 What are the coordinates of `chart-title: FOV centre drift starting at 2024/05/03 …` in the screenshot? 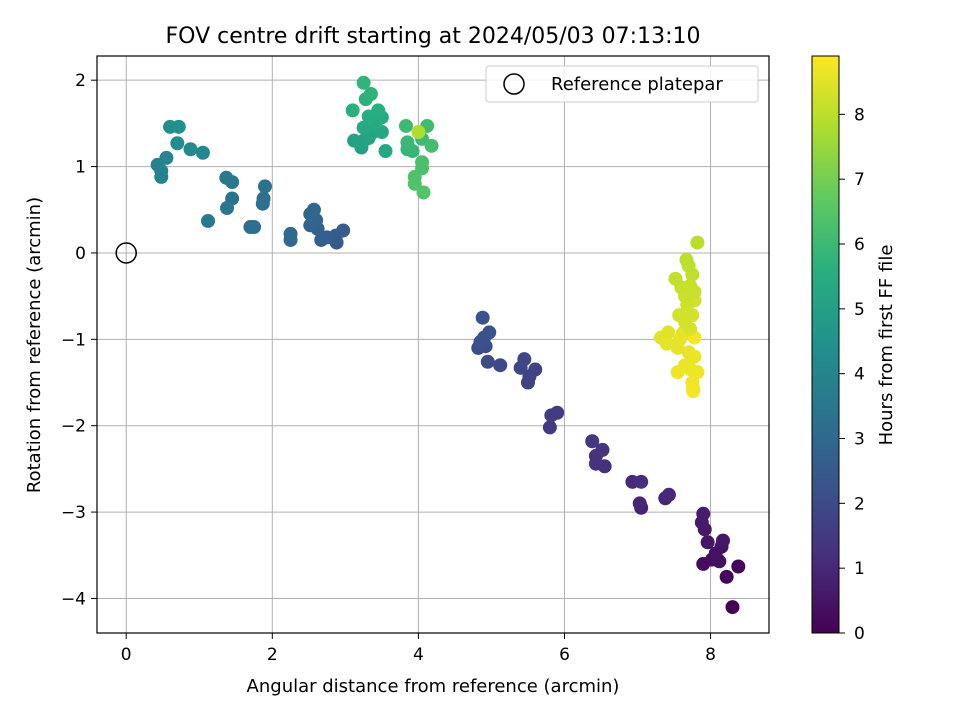 It's located at (433, 36).